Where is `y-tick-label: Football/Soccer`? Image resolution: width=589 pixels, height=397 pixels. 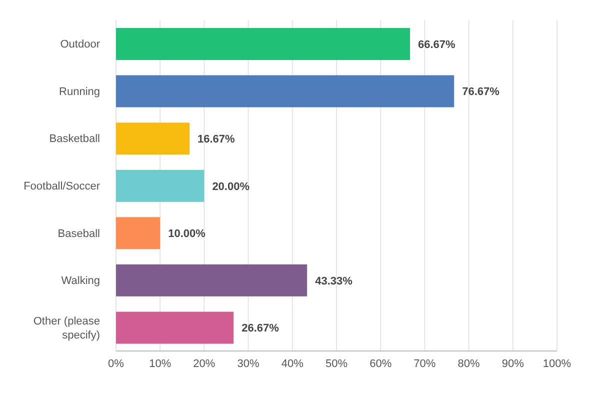
y-tick-label: Football/Soccer is located at coordinates (62, 186).